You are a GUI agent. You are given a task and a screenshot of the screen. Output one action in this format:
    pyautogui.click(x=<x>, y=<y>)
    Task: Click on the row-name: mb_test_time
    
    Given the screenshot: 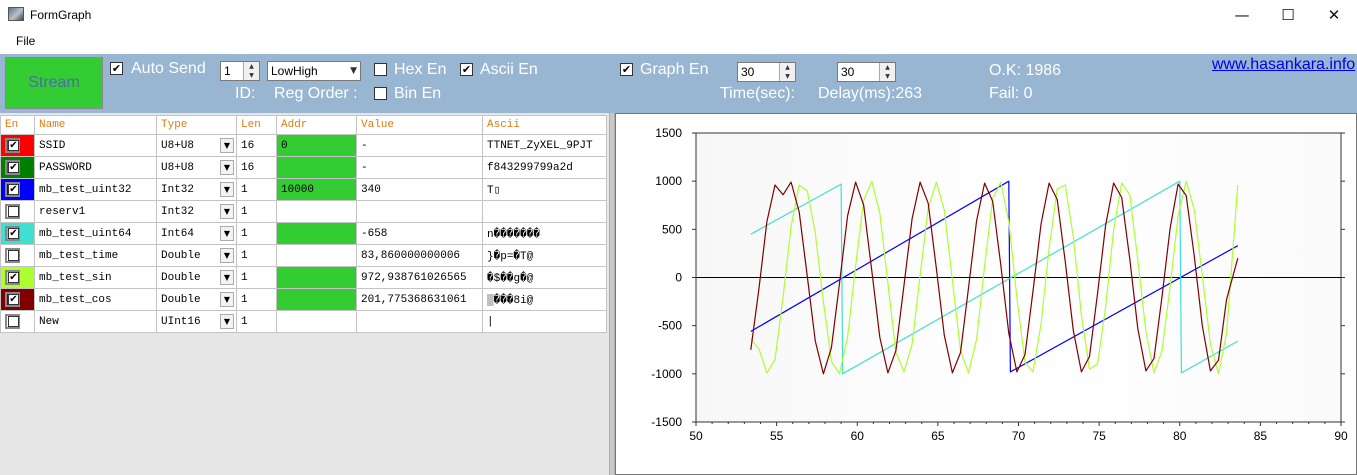 What is the action you would take?
    pyautogui.click(x=95, y=255)
    